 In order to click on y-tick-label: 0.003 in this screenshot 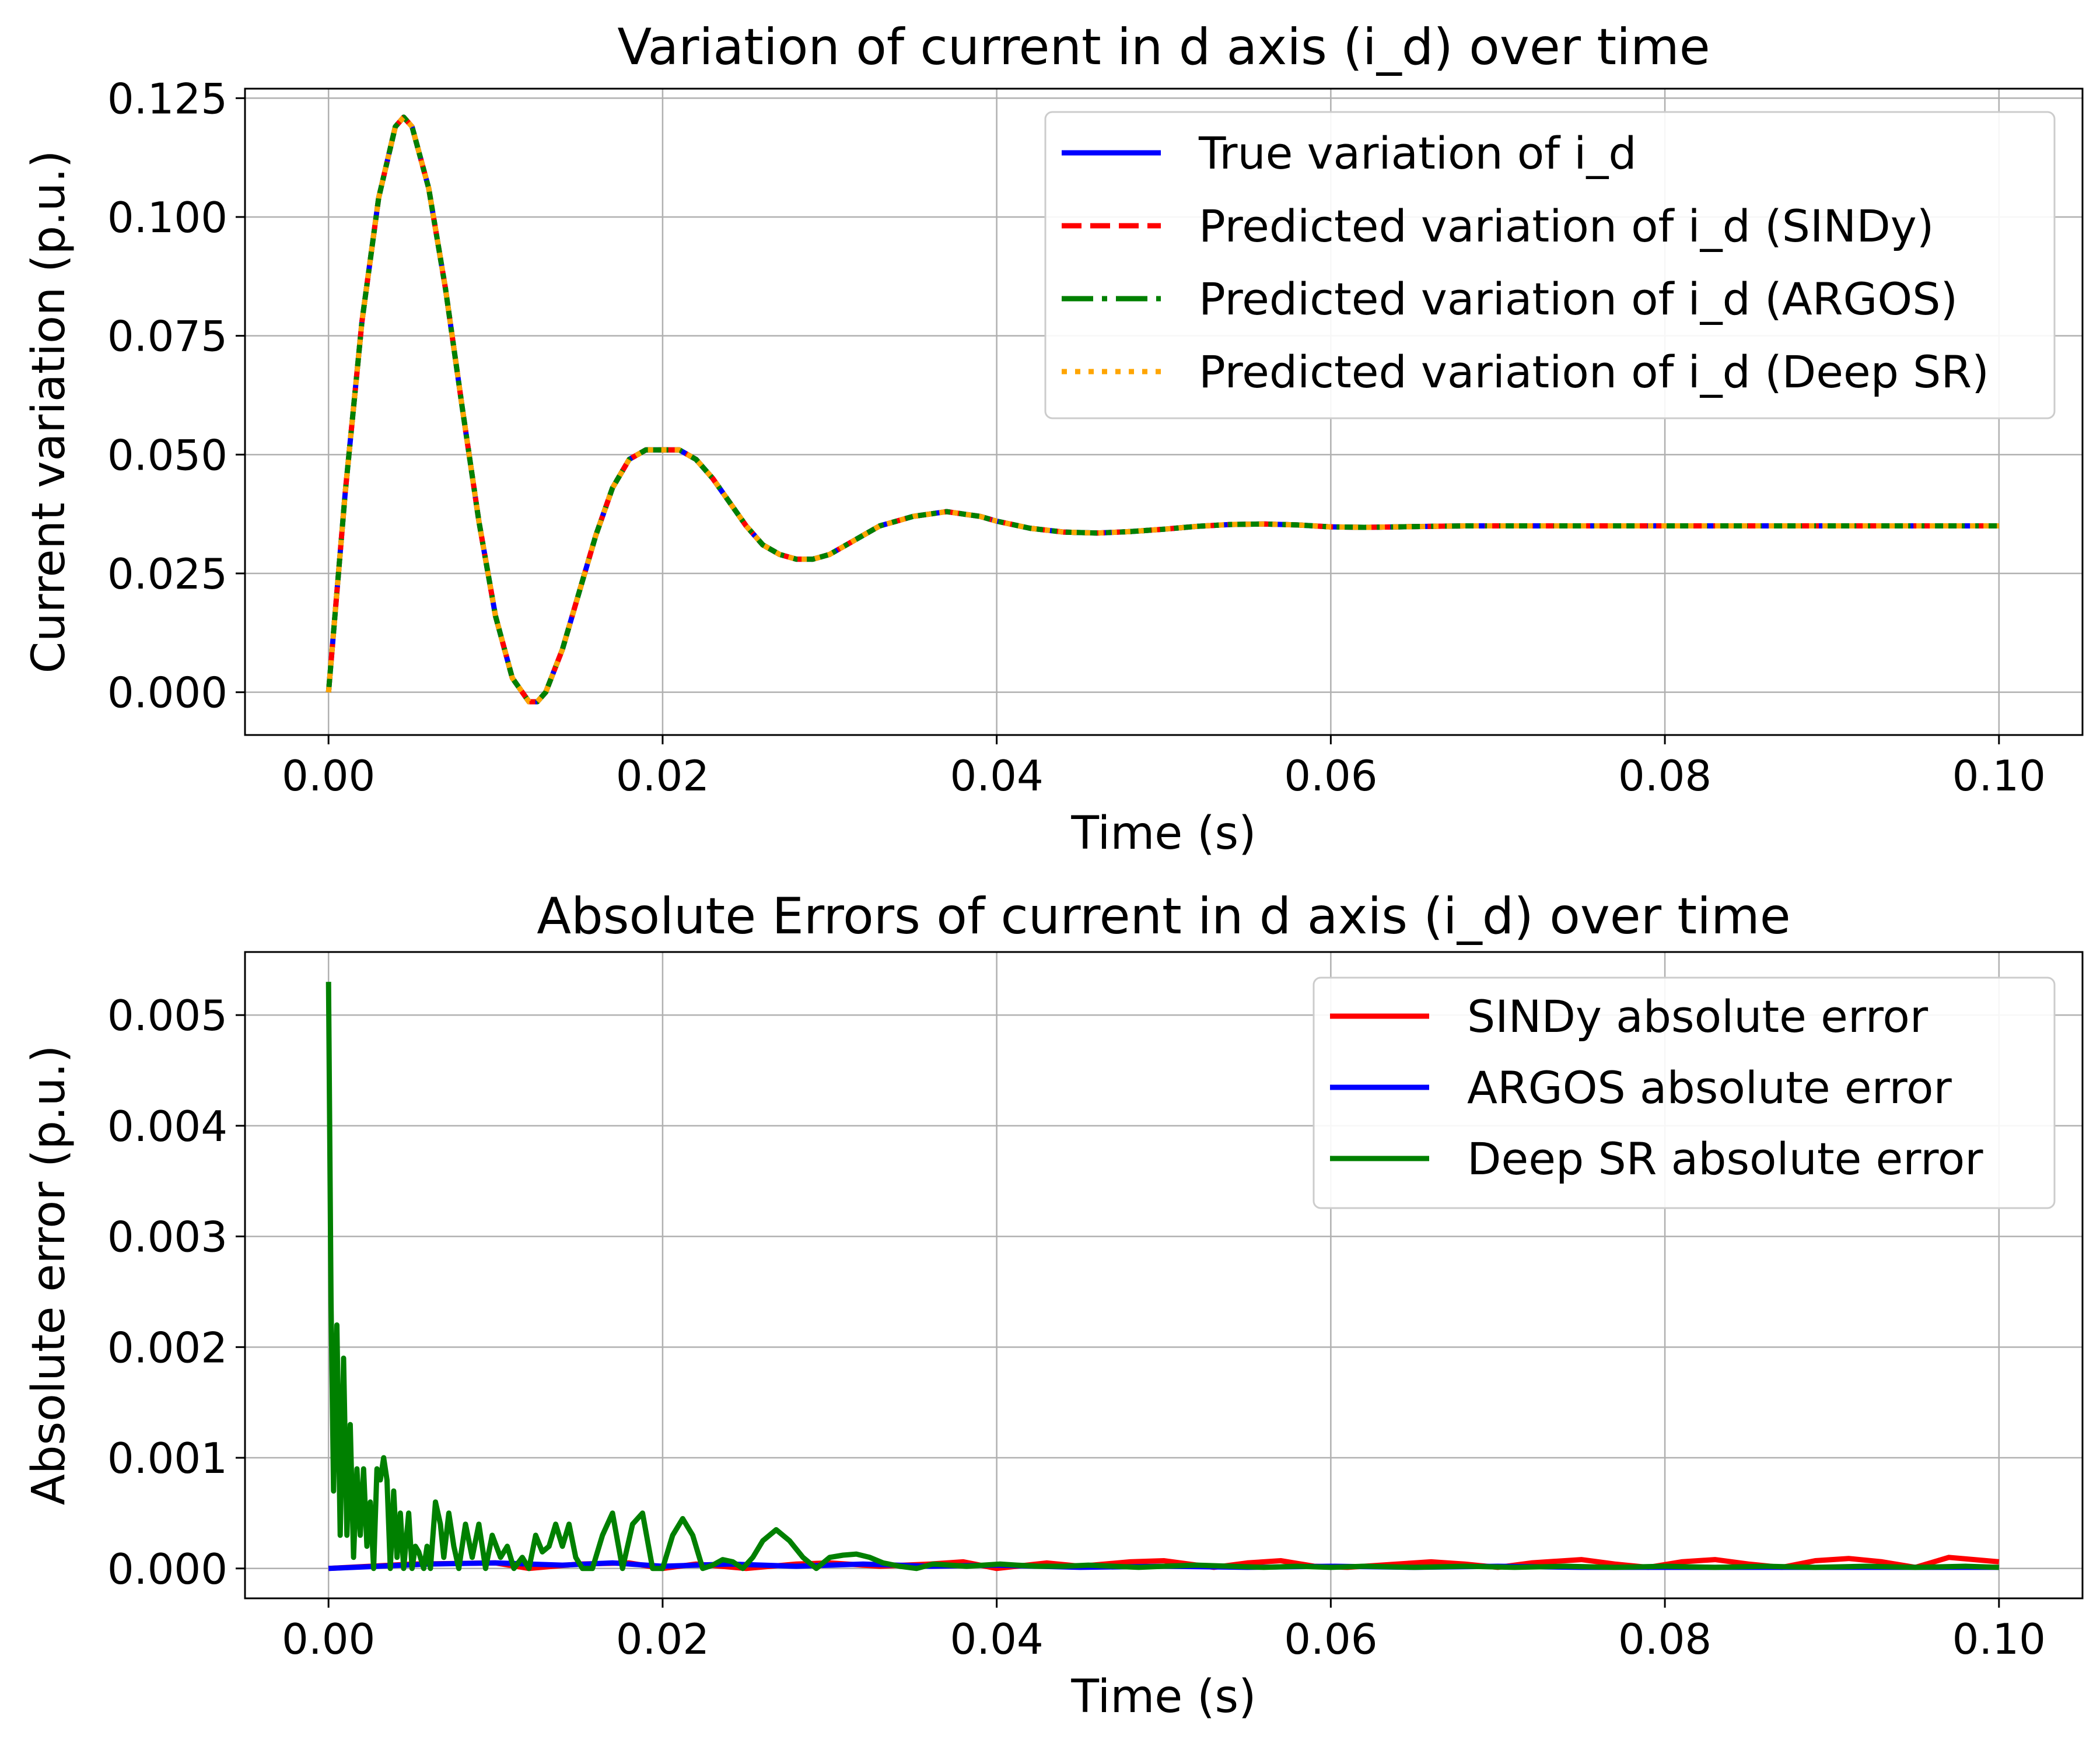, I will do `click(167, 1237)`.